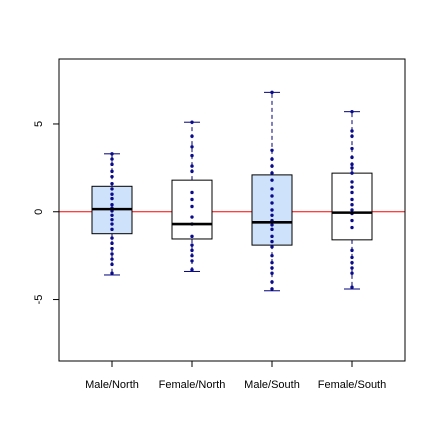  What do you see at coordinates (39, 300) in the screenshot?
I see `y-tick-label: -5` at bounding box center [39, 300].